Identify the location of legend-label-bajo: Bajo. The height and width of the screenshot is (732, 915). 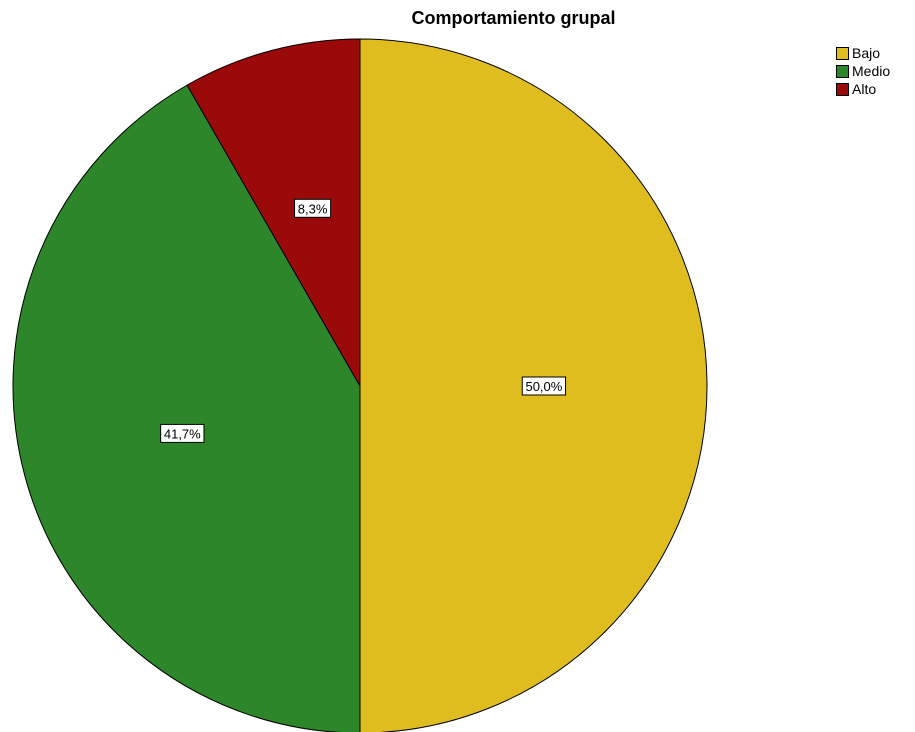
(866, 53).